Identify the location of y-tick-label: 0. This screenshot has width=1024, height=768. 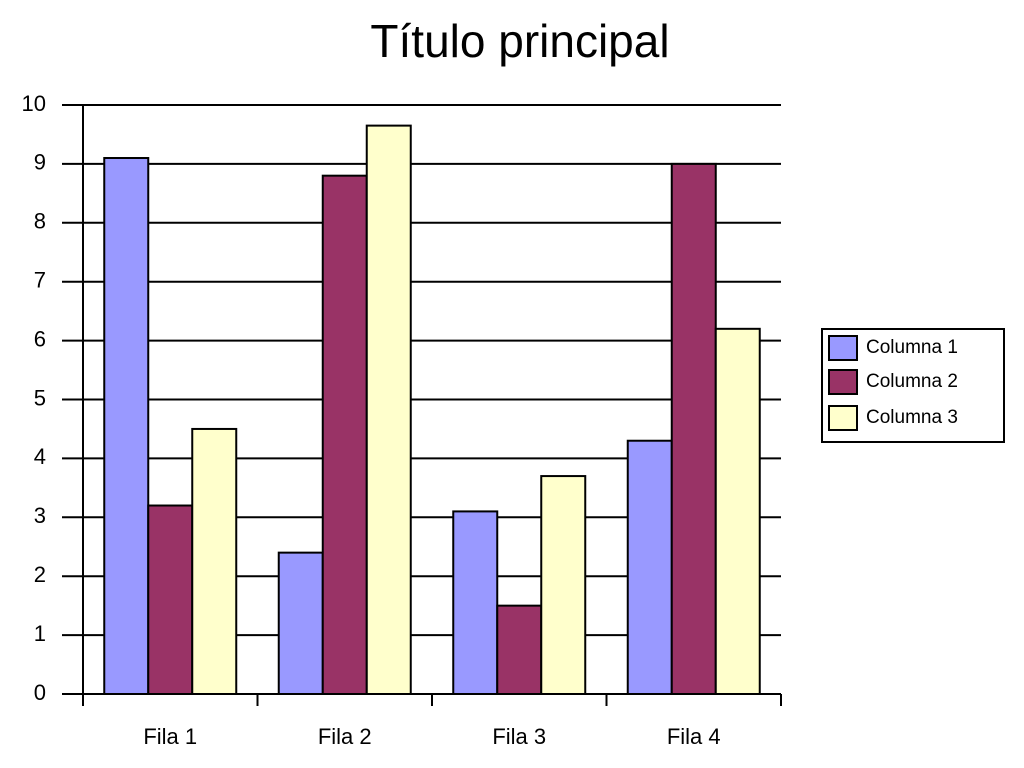
(40, 692).